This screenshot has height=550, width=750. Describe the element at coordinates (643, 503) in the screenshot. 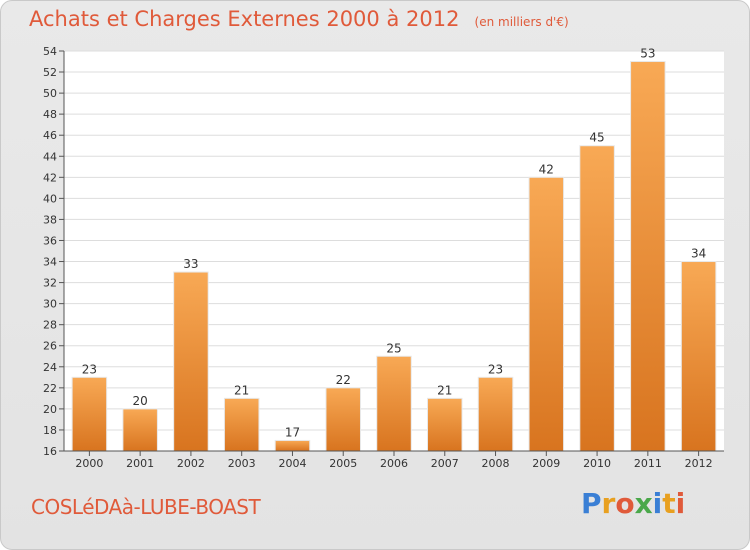

I see `brand-letter: x` at that location.